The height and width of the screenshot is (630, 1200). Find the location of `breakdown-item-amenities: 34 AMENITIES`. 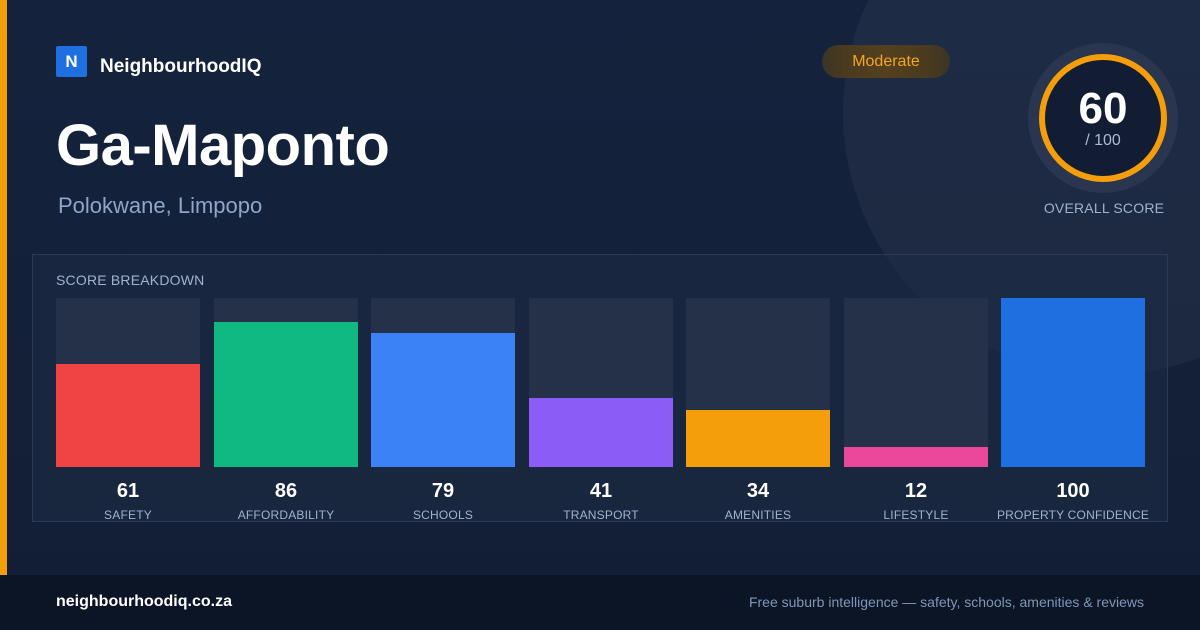

breakdown-item-amenities: 34 AMENITIES is located at coordinates (758, 410).